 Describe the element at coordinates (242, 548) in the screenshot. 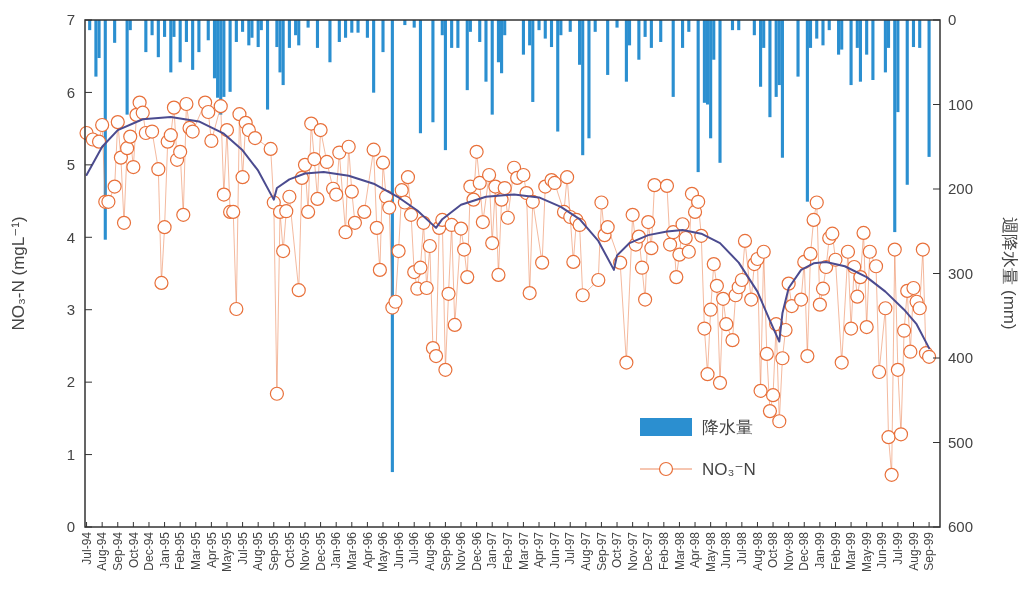

I see `x-tick-label: Jul-95` at that location.